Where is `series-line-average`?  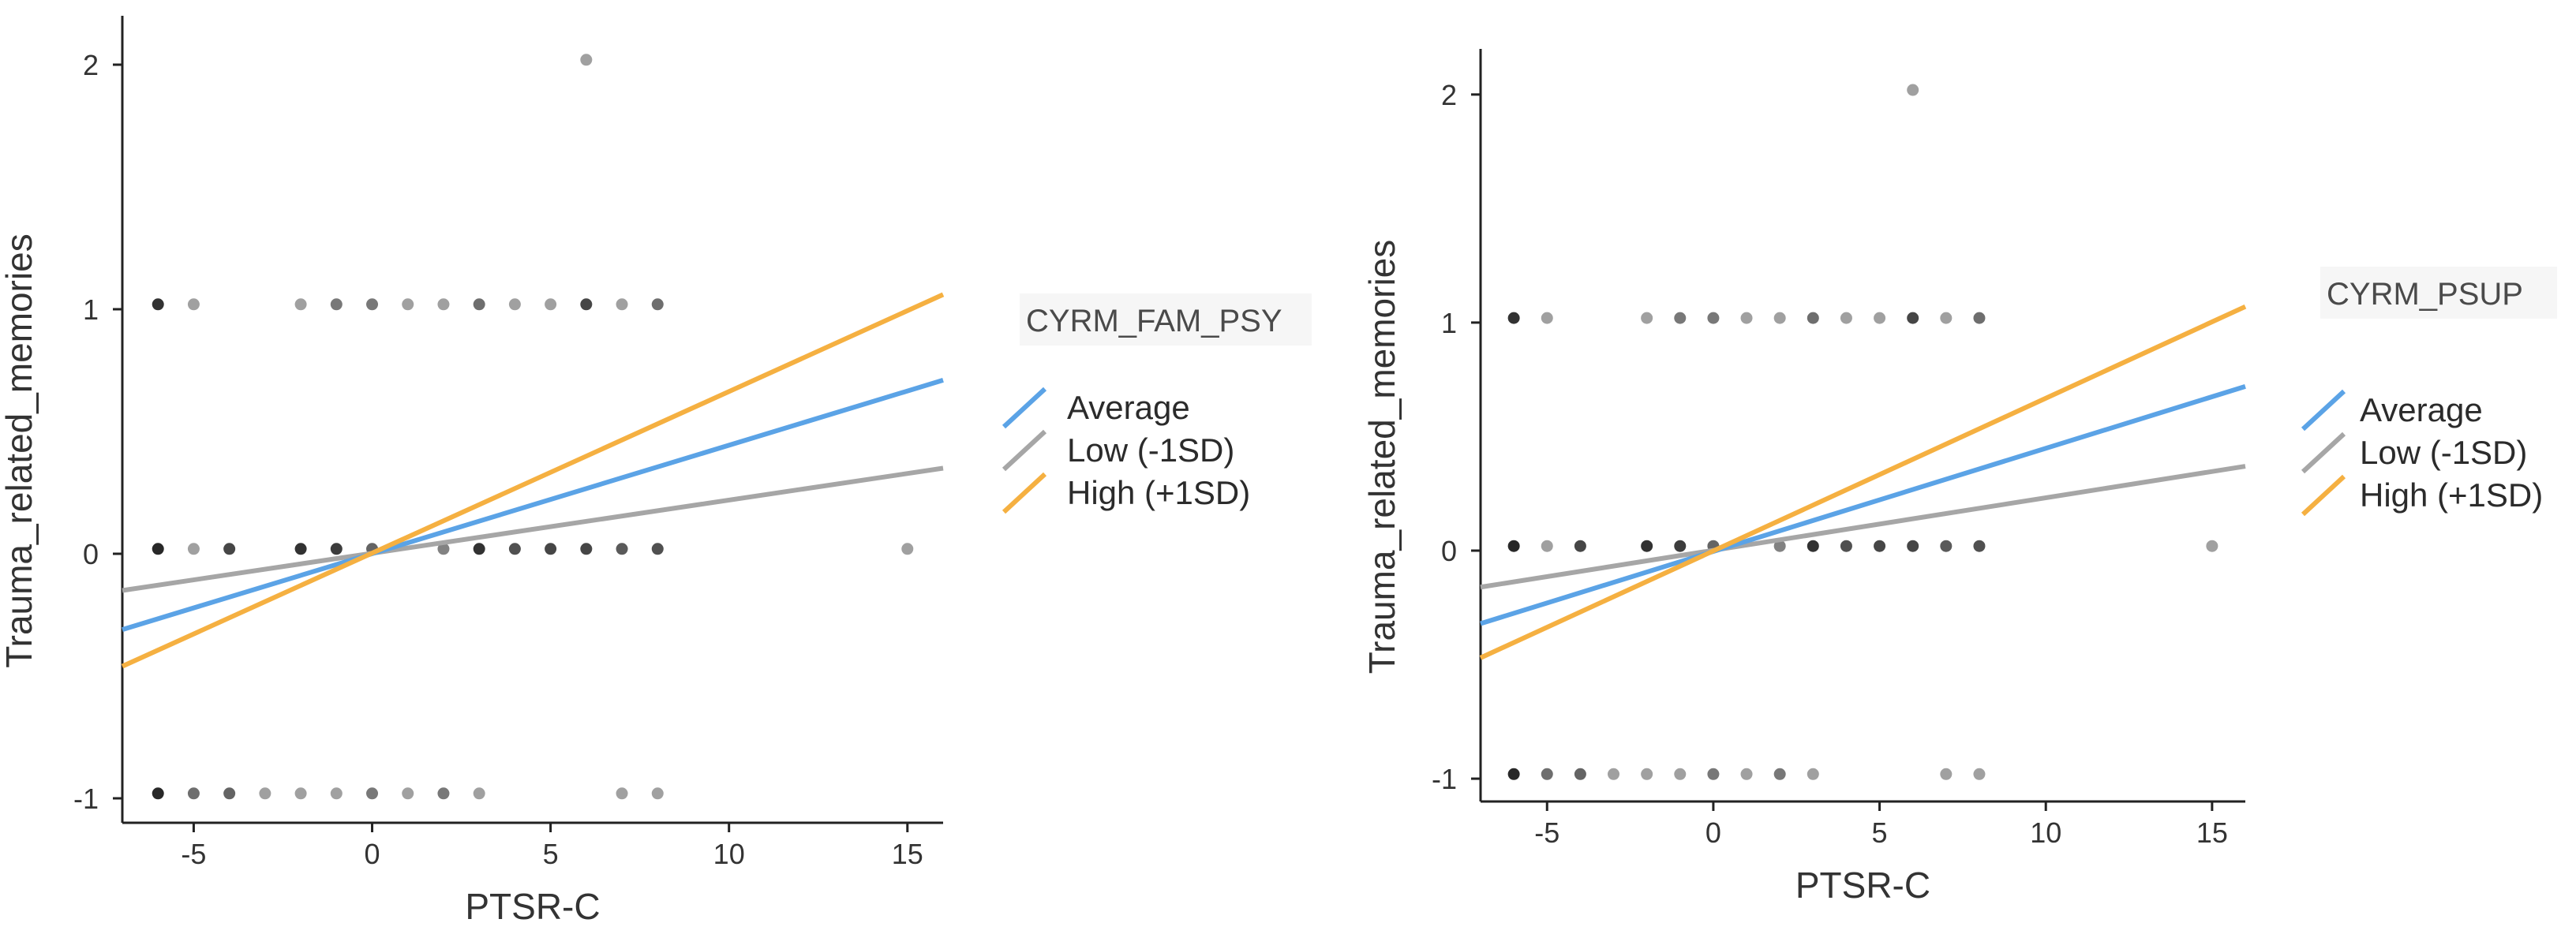 series-line-average is located at coordinates (1863, 504).